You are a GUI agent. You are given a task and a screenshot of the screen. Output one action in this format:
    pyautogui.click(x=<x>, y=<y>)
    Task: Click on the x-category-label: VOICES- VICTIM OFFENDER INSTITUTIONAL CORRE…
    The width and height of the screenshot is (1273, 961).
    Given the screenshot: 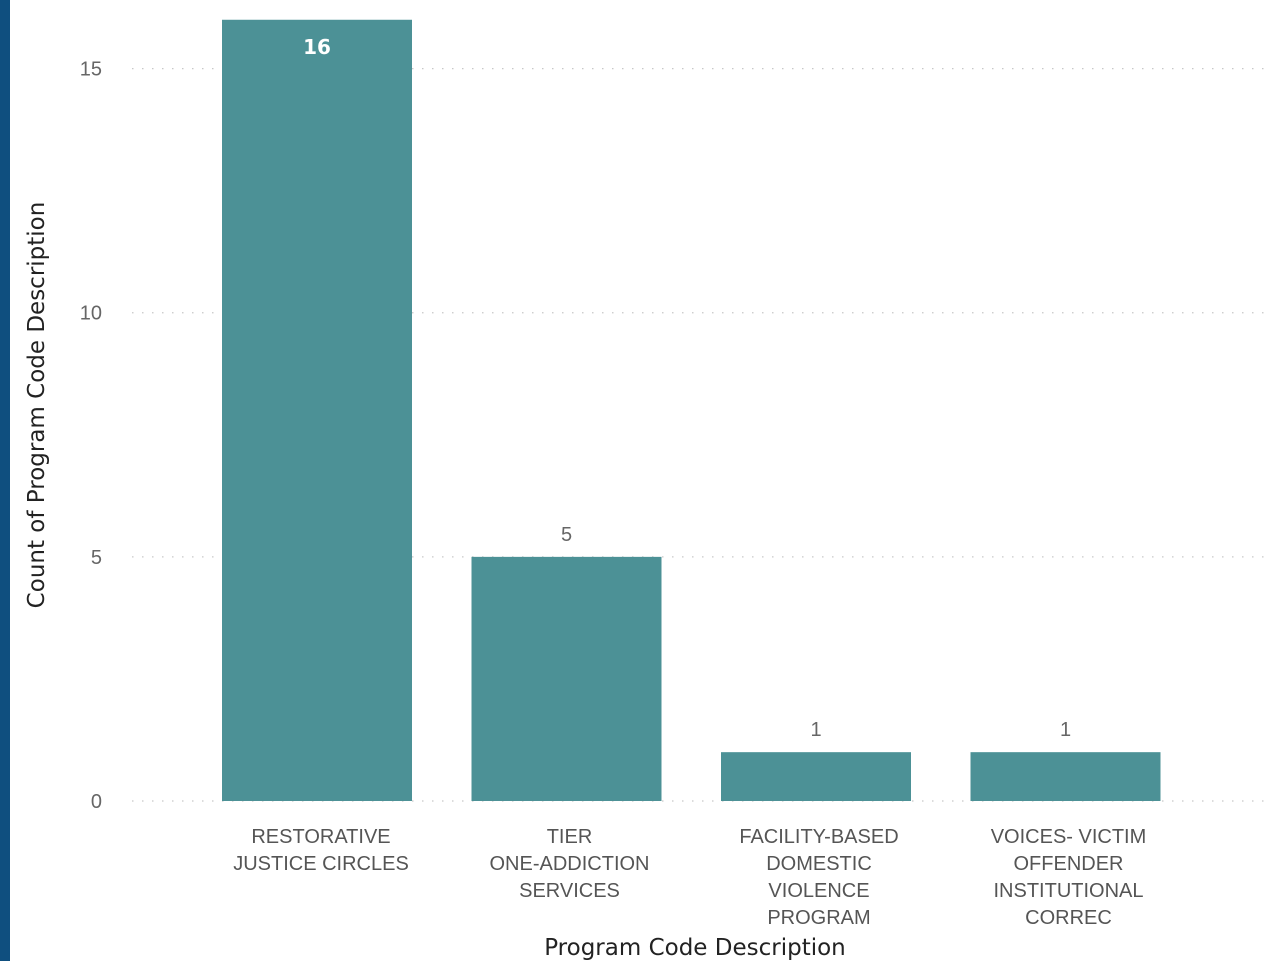 What is the action you would take?
    pyautogui.click(x=1069, y=877)
    